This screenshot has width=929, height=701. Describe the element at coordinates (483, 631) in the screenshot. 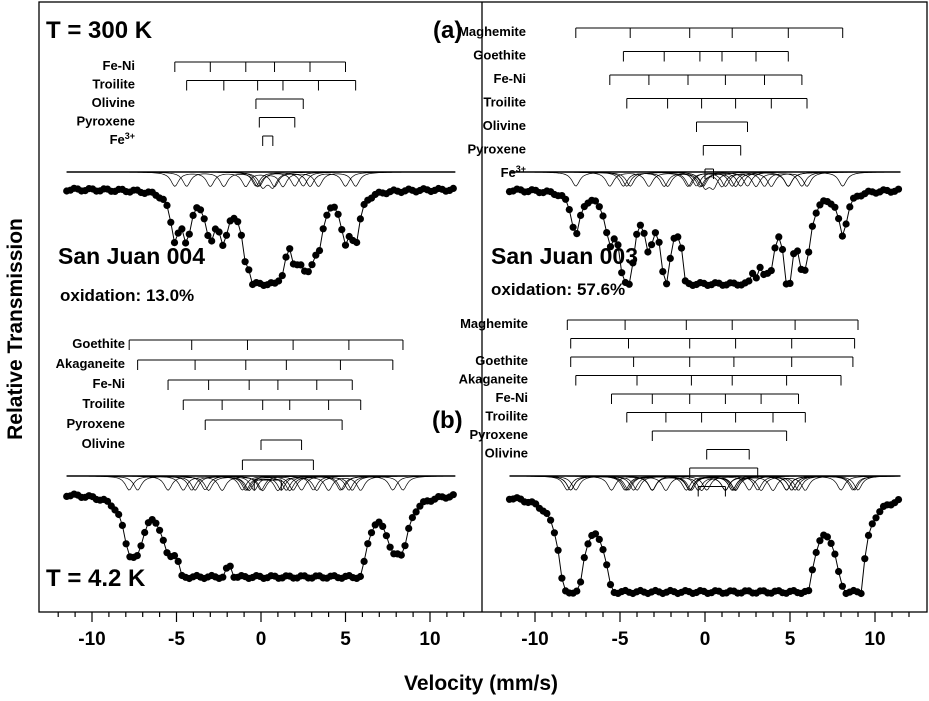

I see `x-axis-ticks: -10 -5 0 5 10 -10 -5 0 5 10` at that location.